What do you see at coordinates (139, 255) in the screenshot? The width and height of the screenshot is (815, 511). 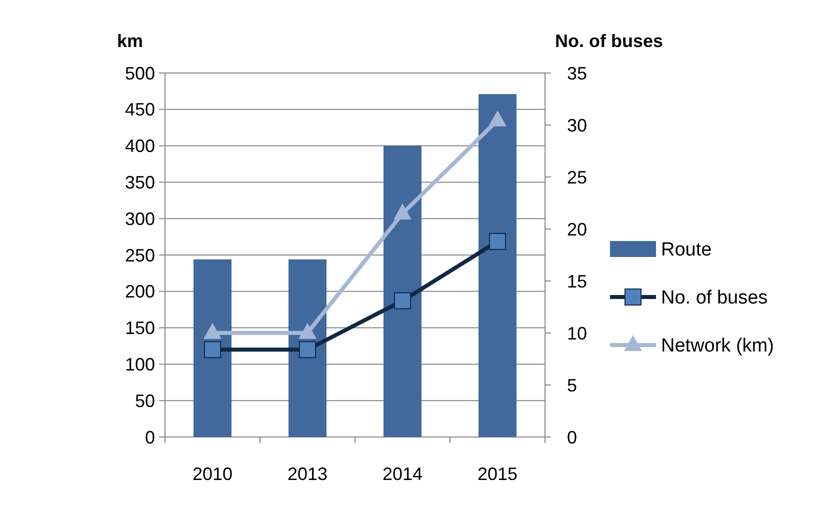 I see `y-tick-label: 250` at bounding box center [139, 255].